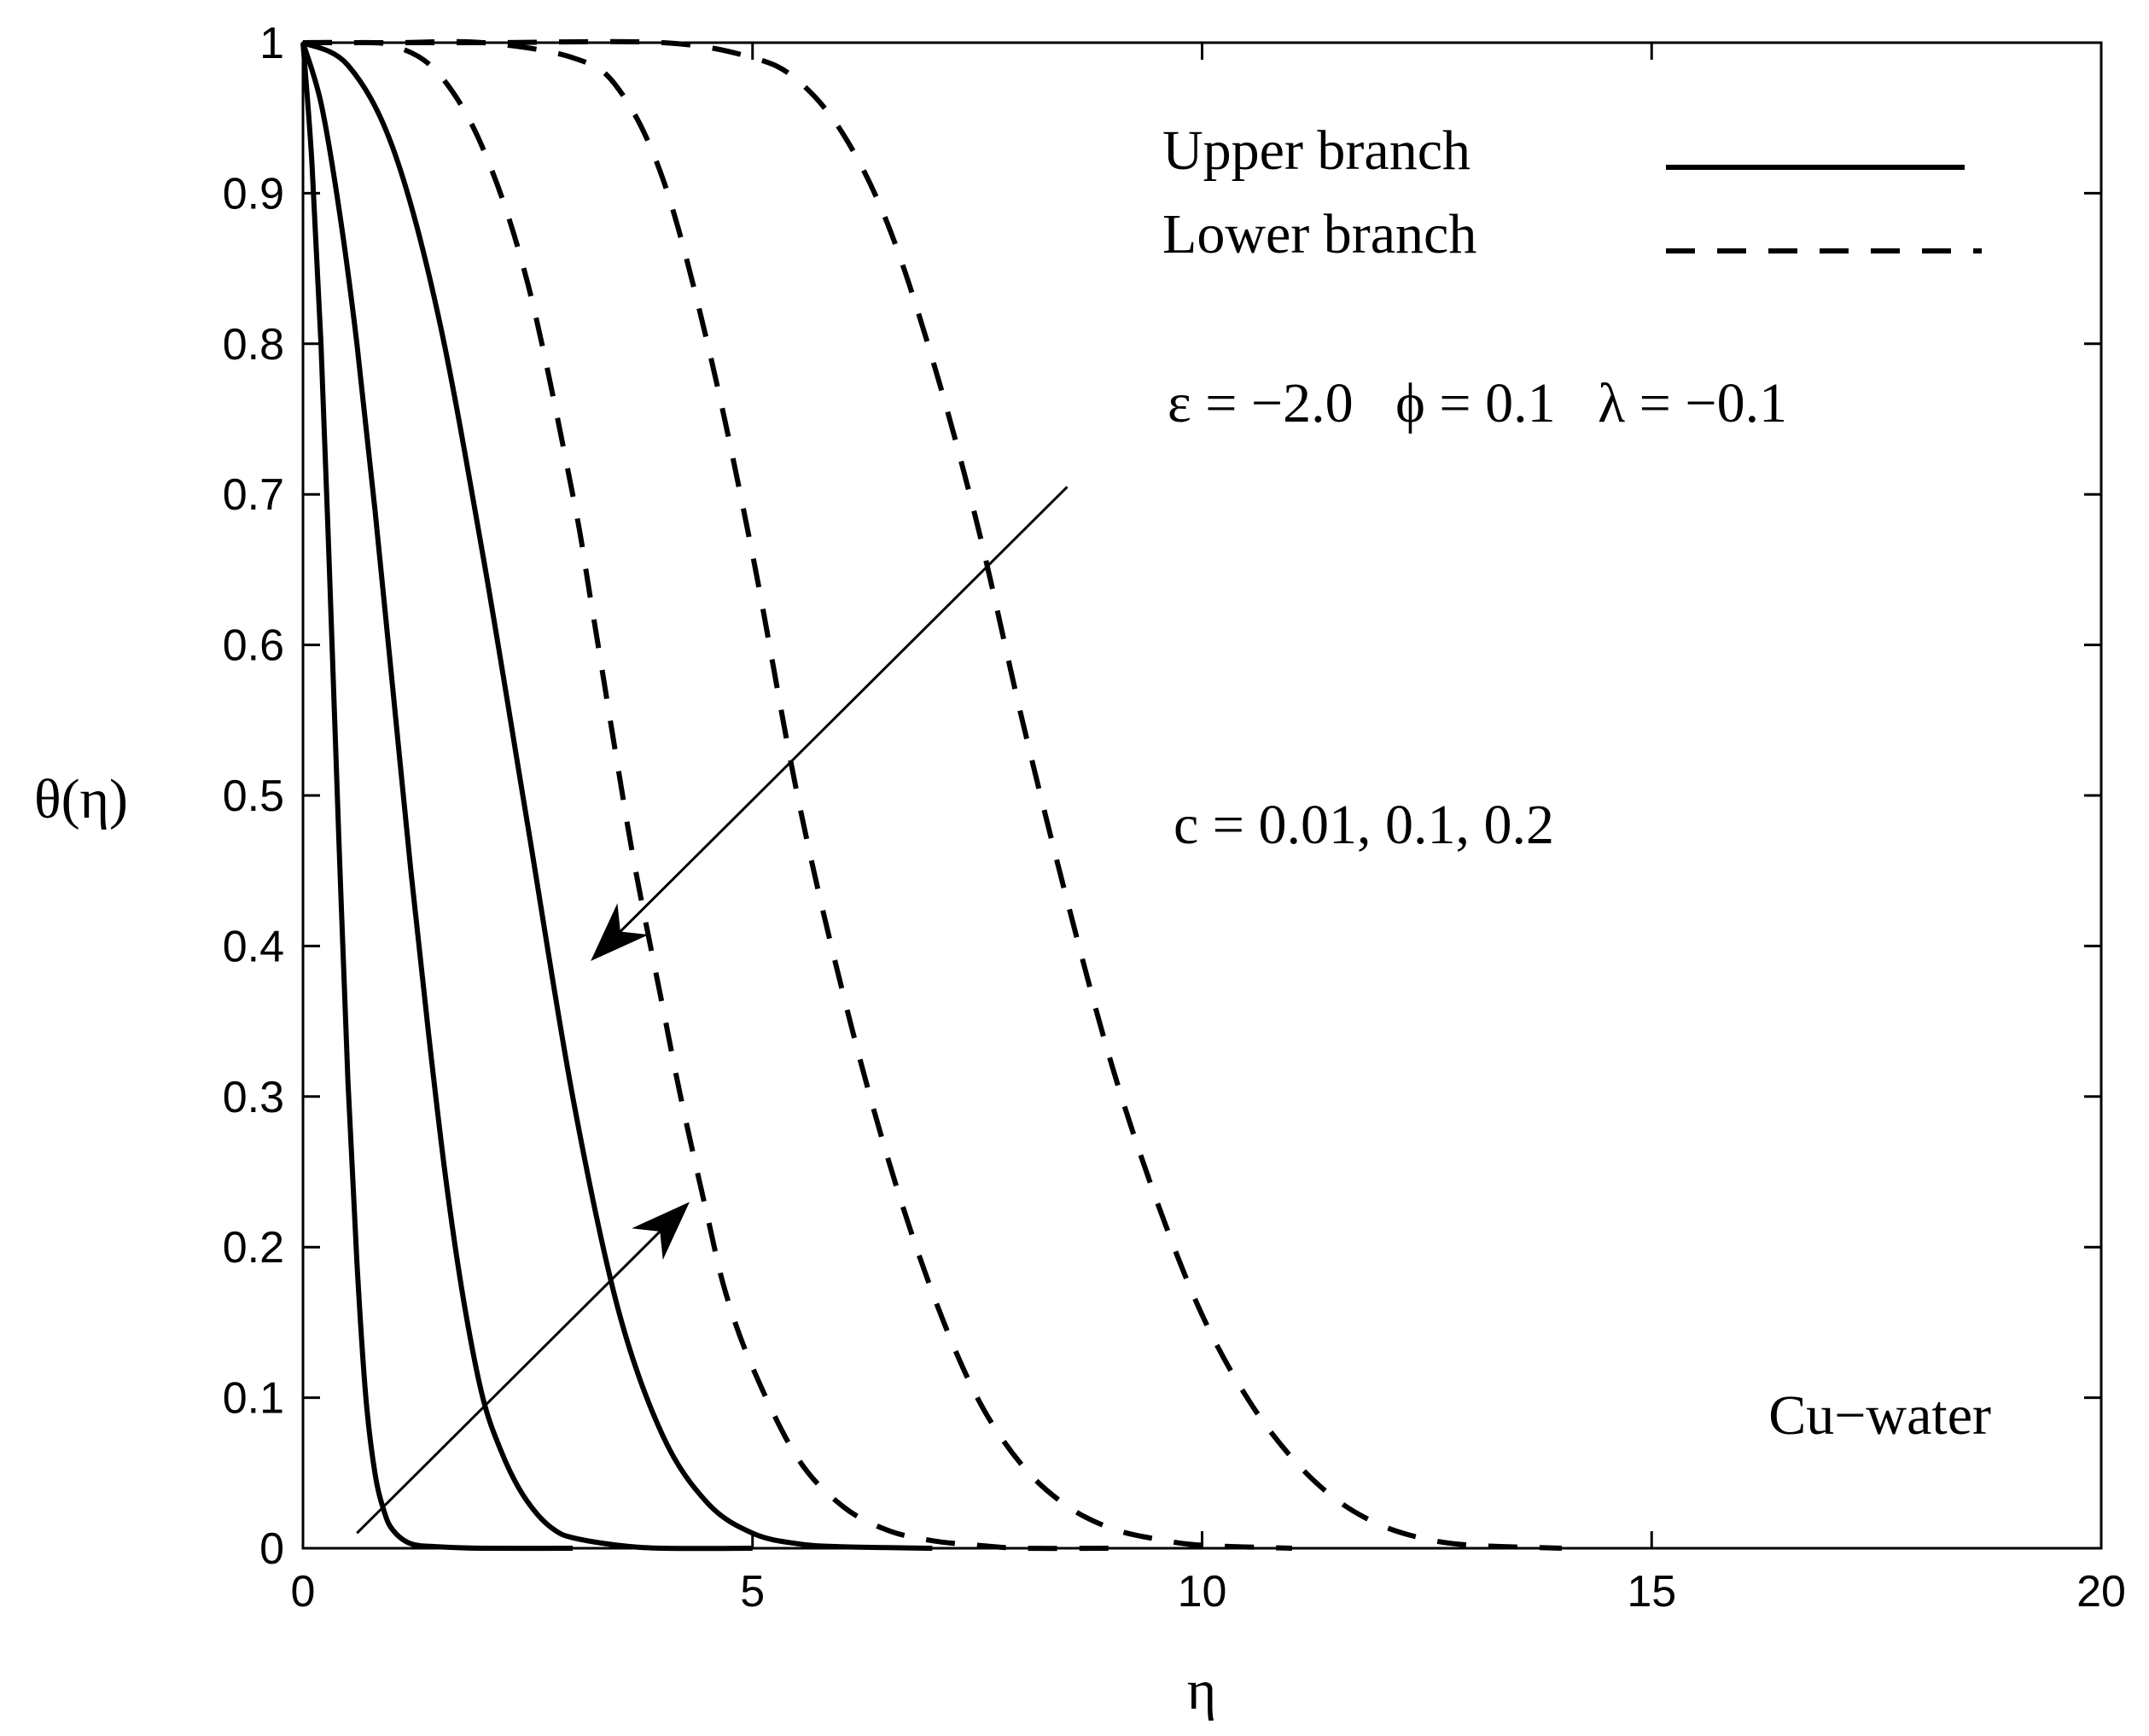  What do you see at coordinates (303, 1592) in the screenshot?
I see `x-tick-label: 0` at bounding box center [303, 1592].